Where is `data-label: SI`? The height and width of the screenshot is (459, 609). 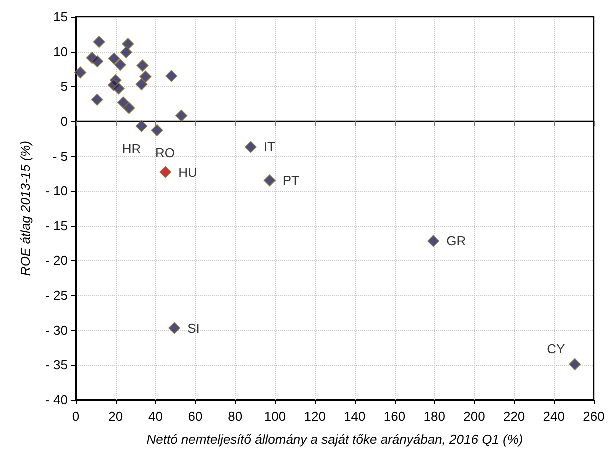 data-label: SI is located at coordinates (194, 328).